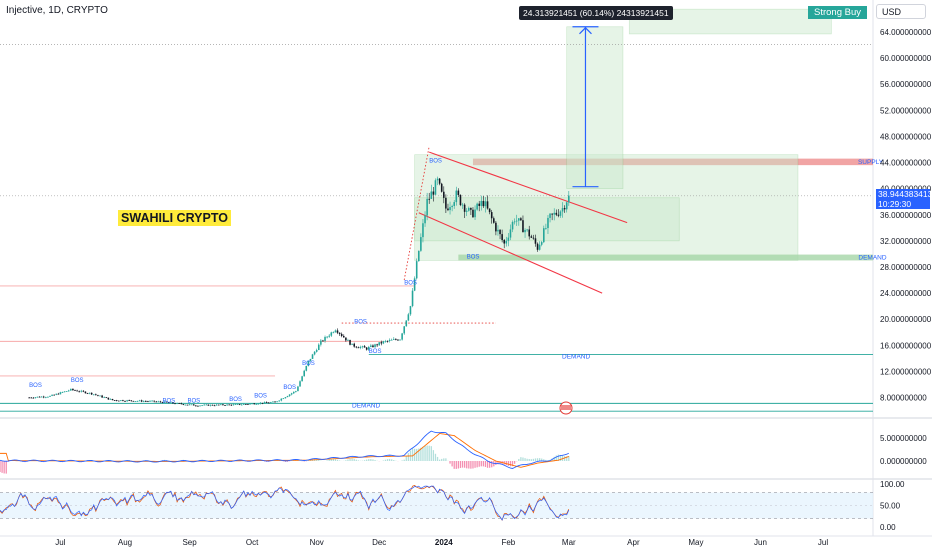 Image resolution: width=932 pixels, height=555 pixels. Describe the element at coordinates (606, 207) in the screenshot. I see `zone-box` at that location.